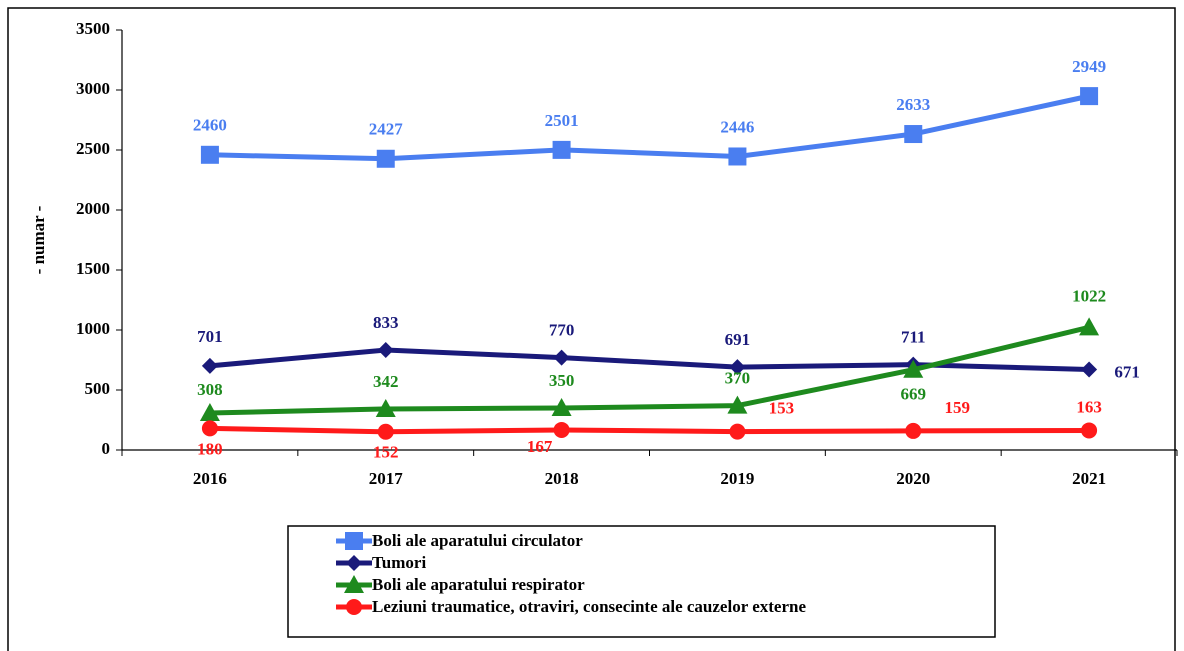  What do you see at coordinates (93, 208) in the screenshot?
I see `y-tick-label: 2000` at bounding box center [93, 208].